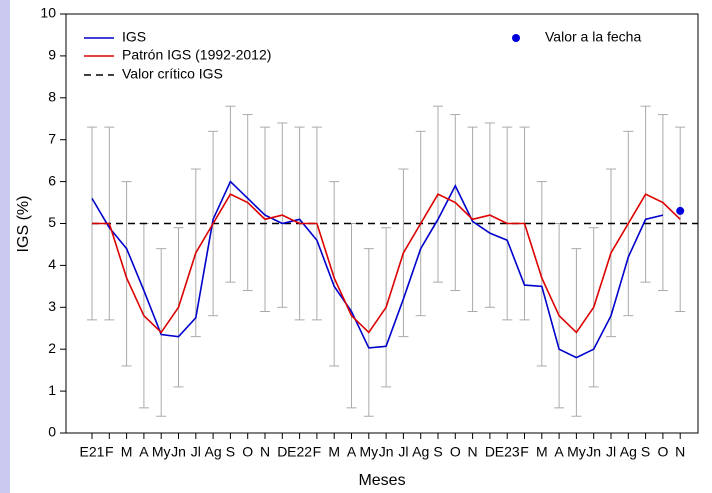 This screenshot has width=712, height=493. What do you see at coordinates (52, 348) in the screenshot?
I see `y-tick-label: 2` at bounding box center [52, 348].